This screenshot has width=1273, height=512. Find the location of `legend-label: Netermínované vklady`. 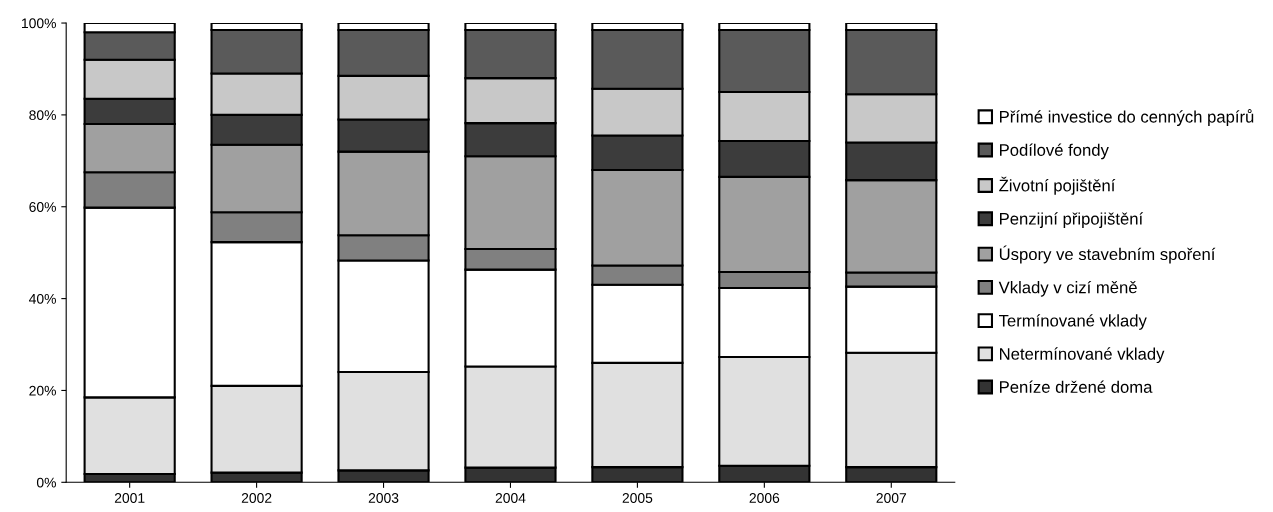

legend-label: Netermínované vklady is located at coordinates (1082, 355).